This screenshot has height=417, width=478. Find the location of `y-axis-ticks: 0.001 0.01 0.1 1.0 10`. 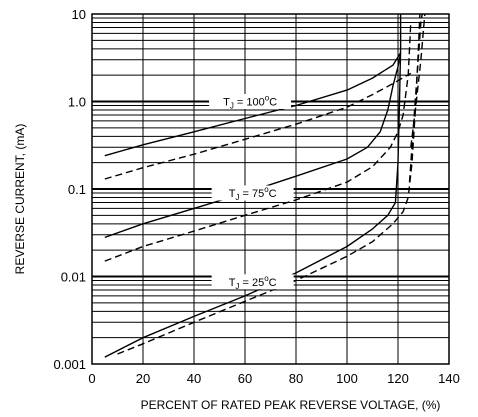

y-axis-ticks: 0.001 0.01 0.1 1.0 10 is located at coordinates (69, 189).